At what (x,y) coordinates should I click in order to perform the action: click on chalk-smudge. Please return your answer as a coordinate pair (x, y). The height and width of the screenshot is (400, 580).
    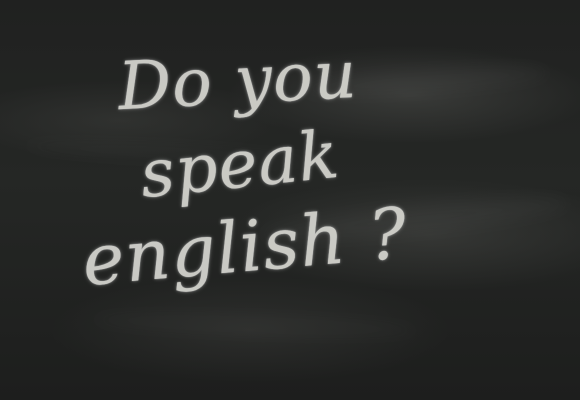
    Looking at the image, I should click on (255, 325).